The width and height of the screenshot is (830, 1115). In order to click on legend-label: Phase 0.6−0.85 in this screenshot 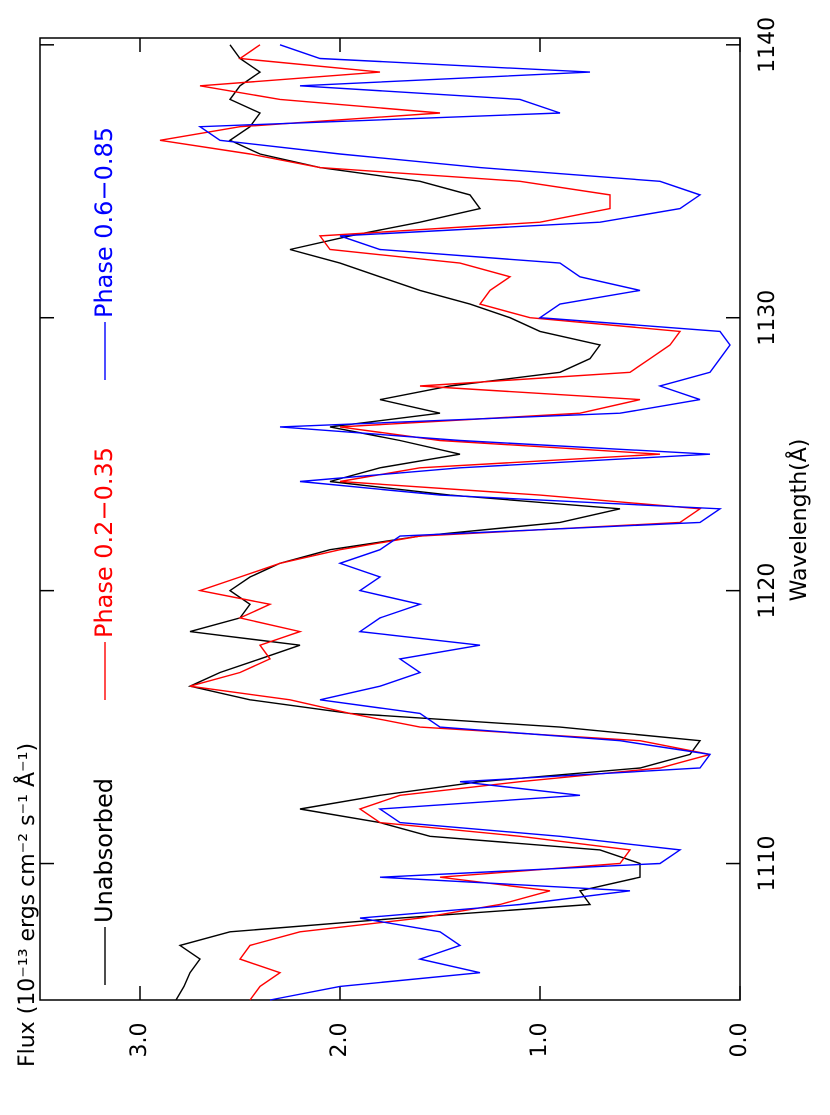, I will do `click(104, 222)`.